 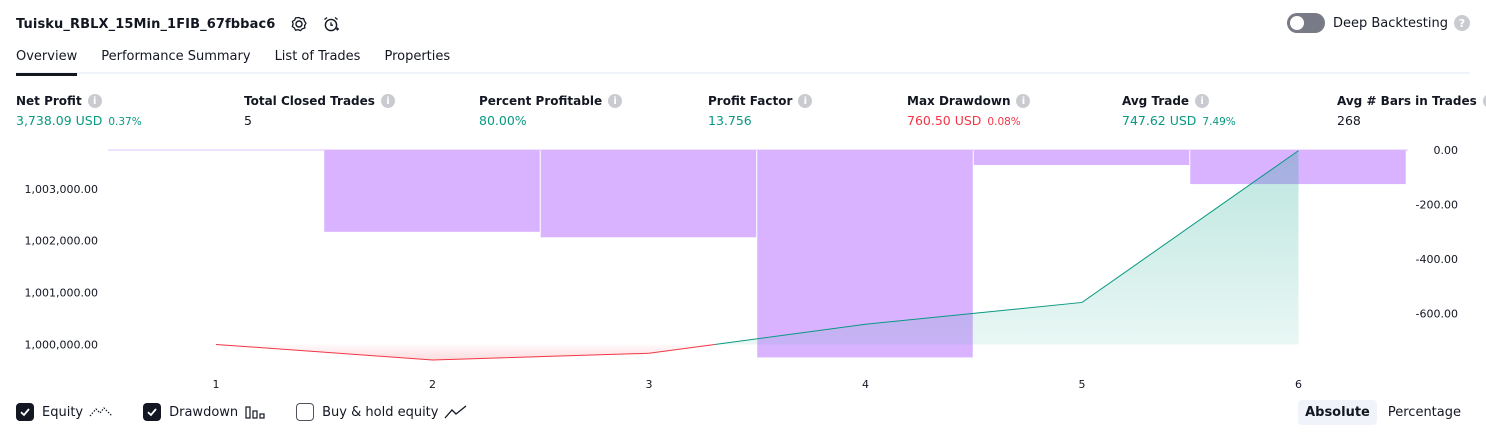 I want to click on metric-label: Total Closed Trades, so click(x=309, y=101).